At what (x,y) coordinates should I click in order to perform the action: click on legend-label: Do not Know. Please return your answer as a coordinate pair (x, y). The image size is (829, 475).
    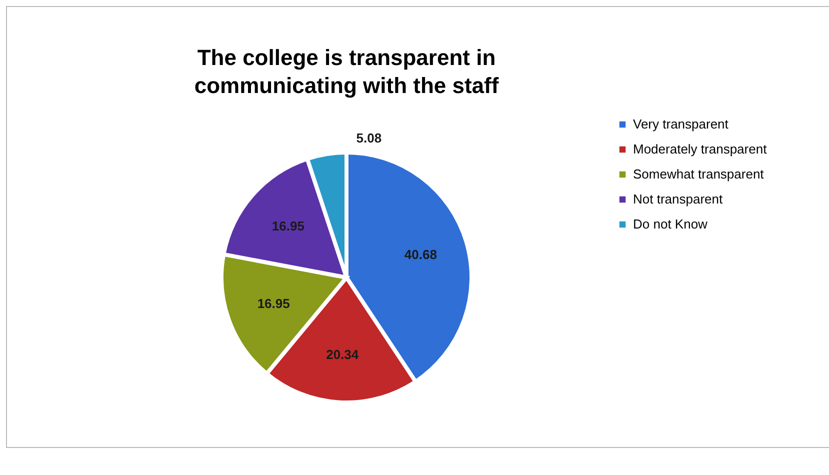
    Looking at the image, I should click on (670, 224).